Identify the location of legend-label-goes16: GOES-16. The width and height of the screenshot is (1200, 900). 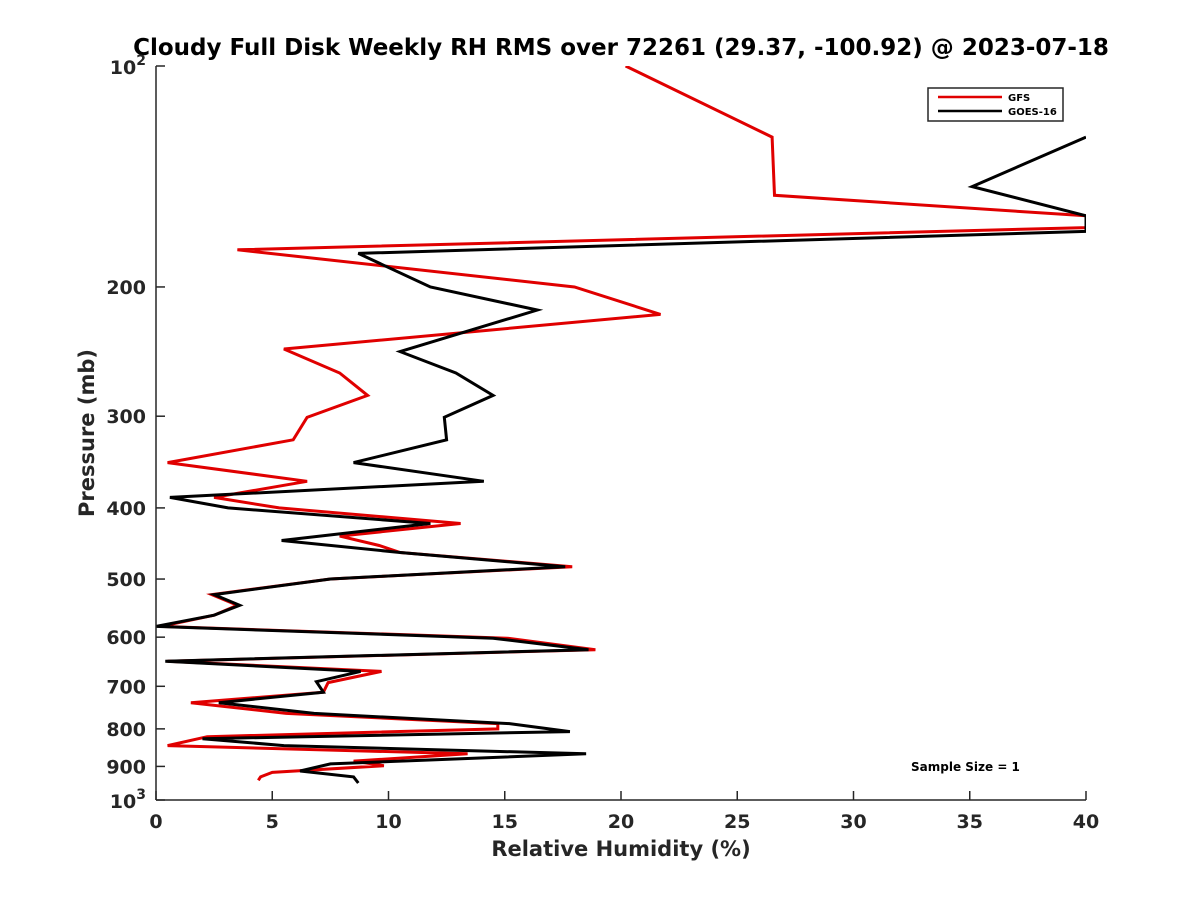
(1032, 112).